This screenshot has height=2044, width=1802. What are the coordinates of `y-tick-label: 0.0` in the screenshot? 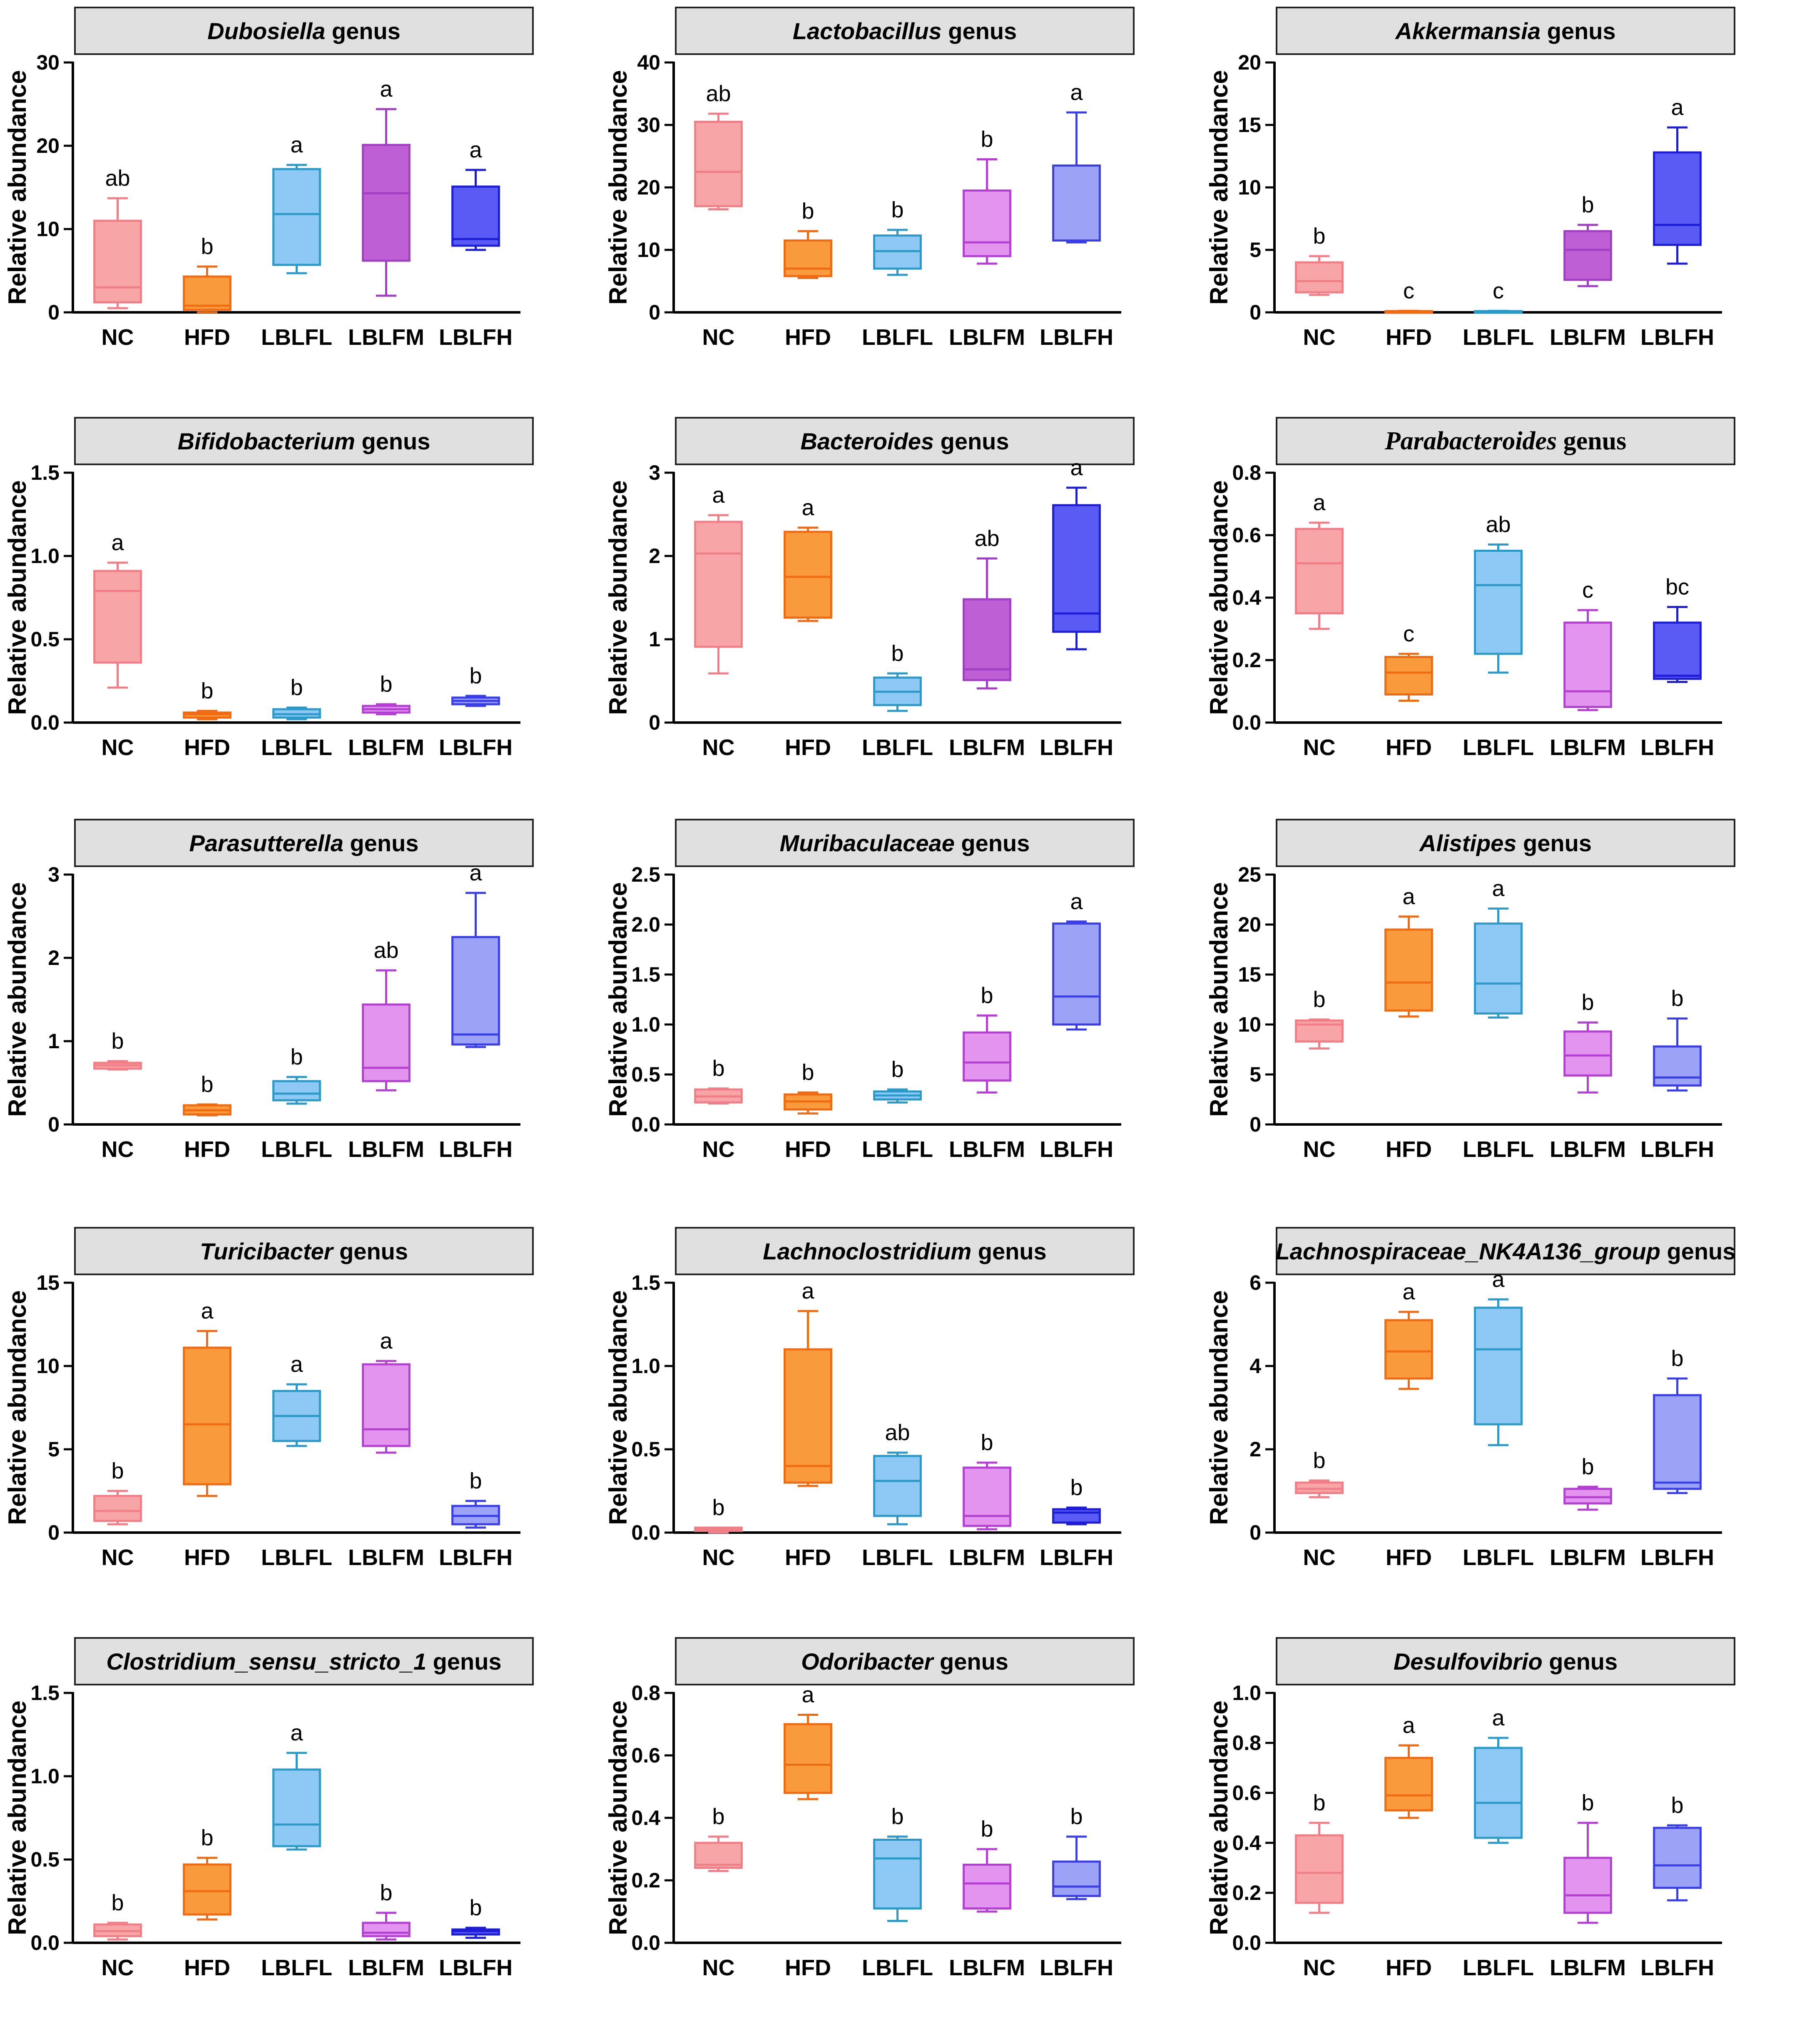 It's located at (646, 1124).